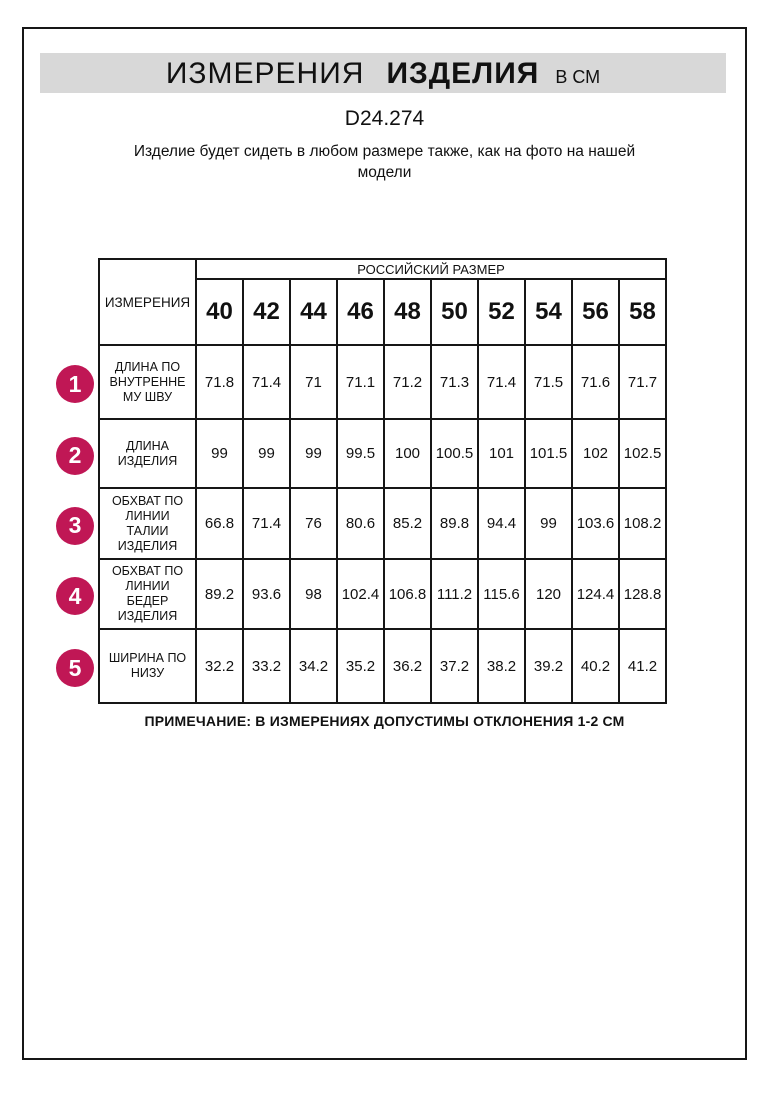 The width and height of the screenshot is (778, 1100). What do you see at coordinates (454, 453) in the screenshot?
I see `measurement-value-cell: 100.5` at bounding box center [454, 453].